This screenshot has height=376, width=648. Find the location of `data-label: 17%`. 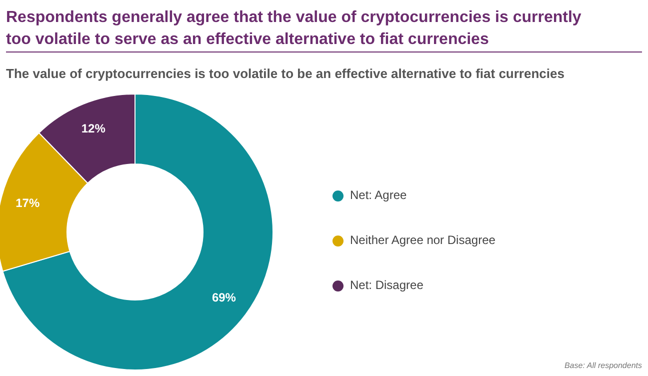

data-label: 17% is located at coordinates (28, 203).